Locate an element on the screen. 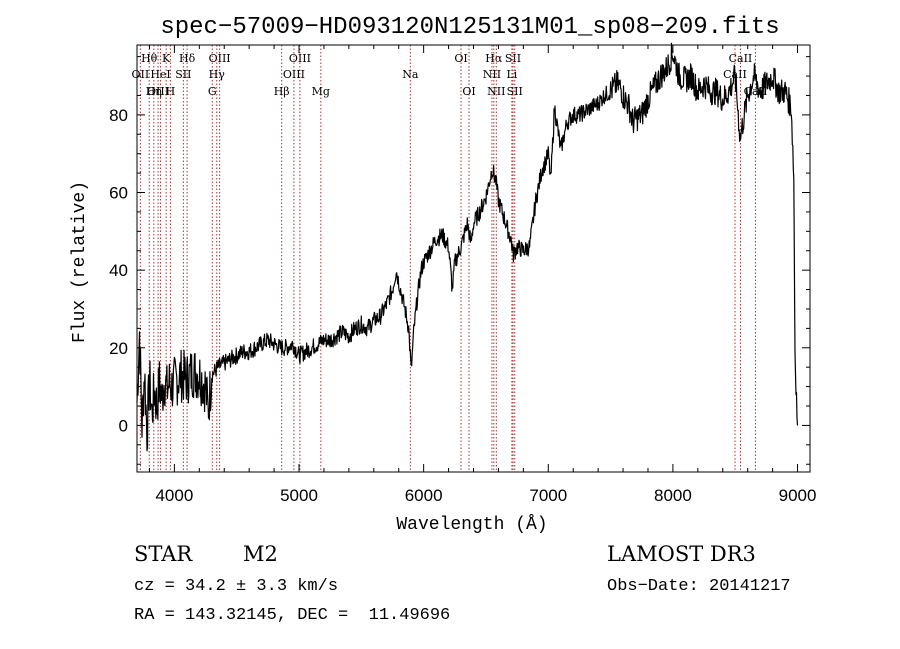 The image size is (900, 649). line-marker-label: Hη is located at coordinates (154, 91).